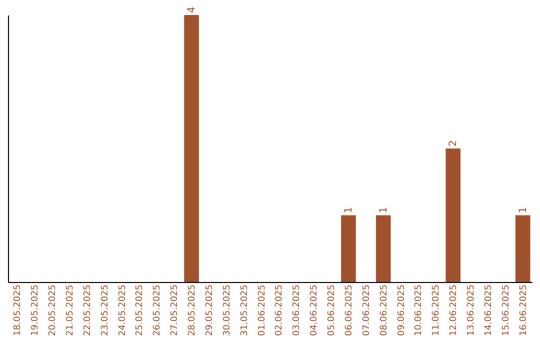  Describe the element at coordinates (192, 9) in the screenshot. I see `data-label: 4` at that location.